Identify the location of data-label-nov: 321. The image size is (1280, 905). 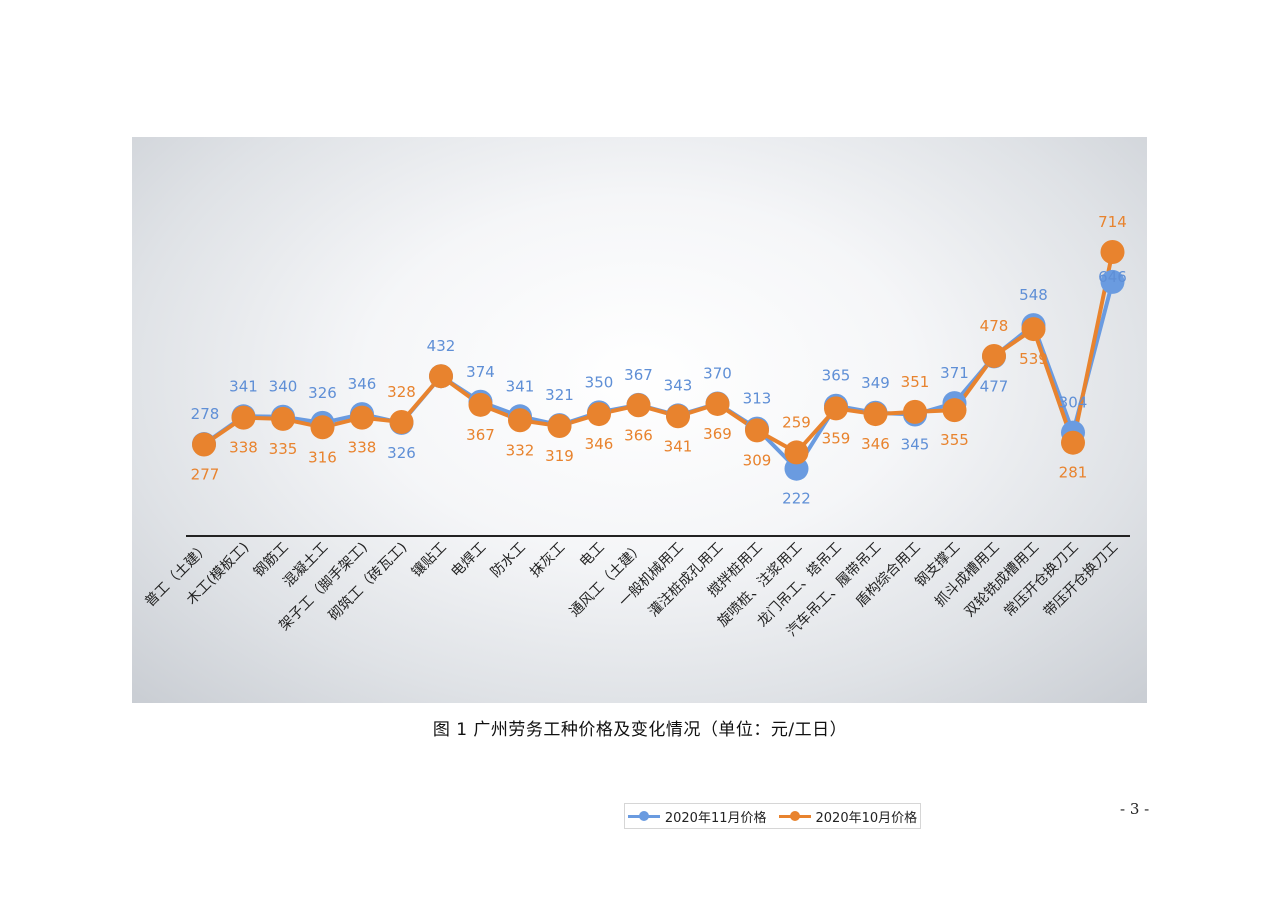
(559, 395).